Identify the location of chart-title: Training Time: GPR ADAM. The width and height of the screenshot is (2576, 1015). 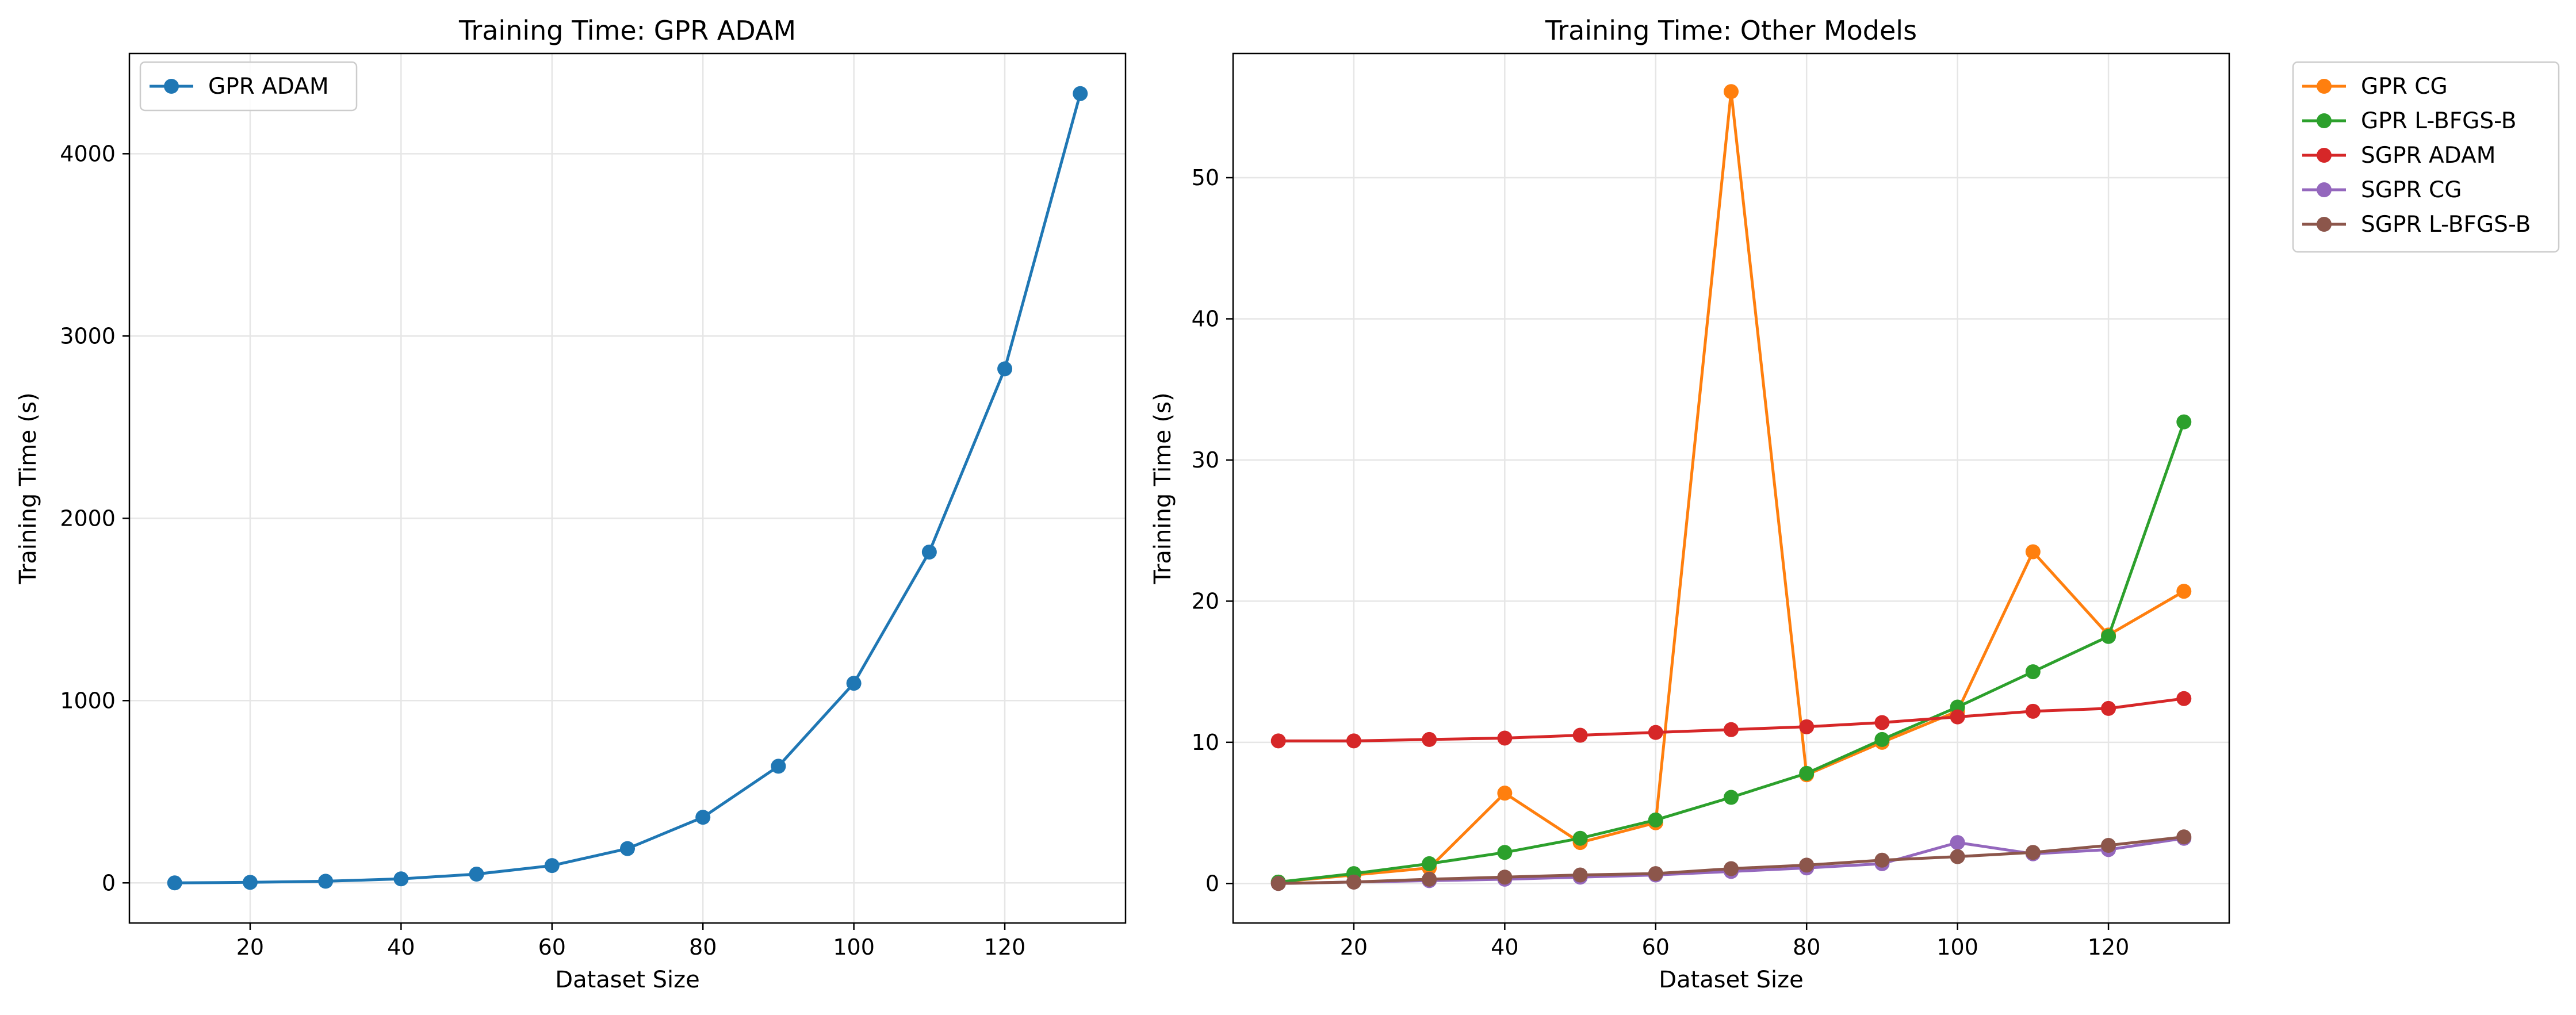
(627, 30).